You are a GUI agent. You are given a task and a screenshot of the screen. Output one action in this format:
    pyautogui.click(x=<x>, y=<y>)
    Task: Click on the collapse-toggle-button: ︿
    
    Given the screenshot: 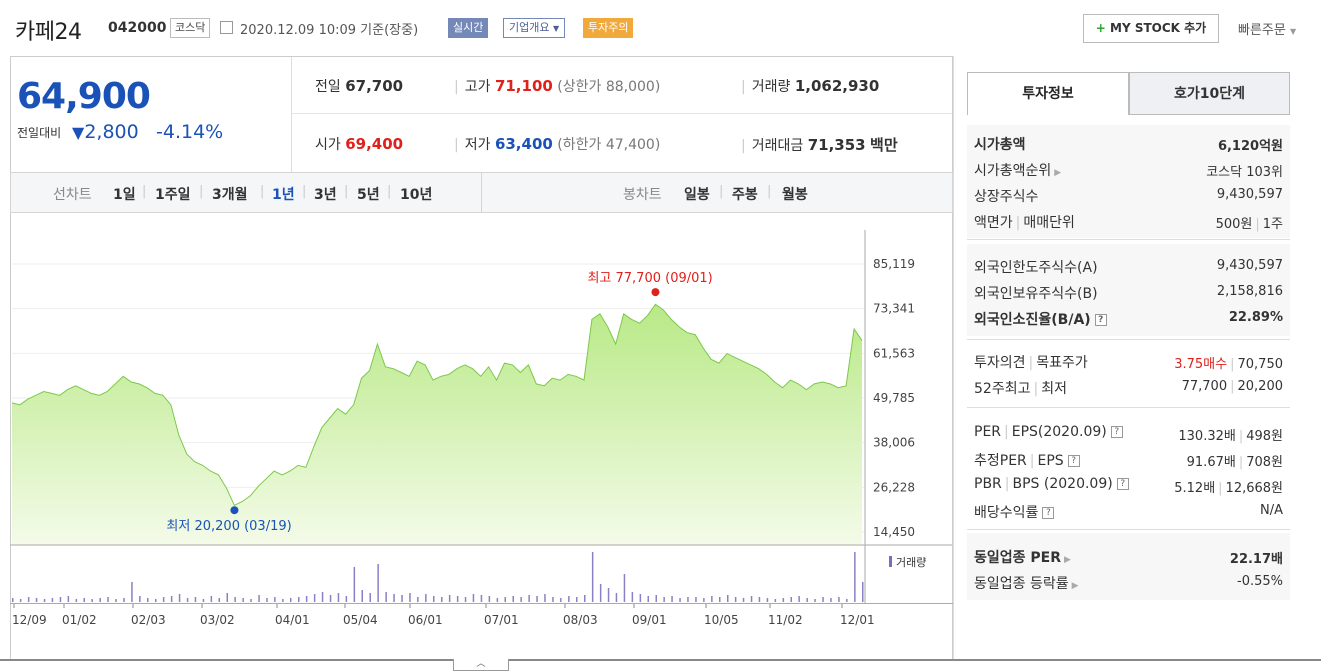 What is the action you would take?
    pyautogui.click(x=481, y=665)
    